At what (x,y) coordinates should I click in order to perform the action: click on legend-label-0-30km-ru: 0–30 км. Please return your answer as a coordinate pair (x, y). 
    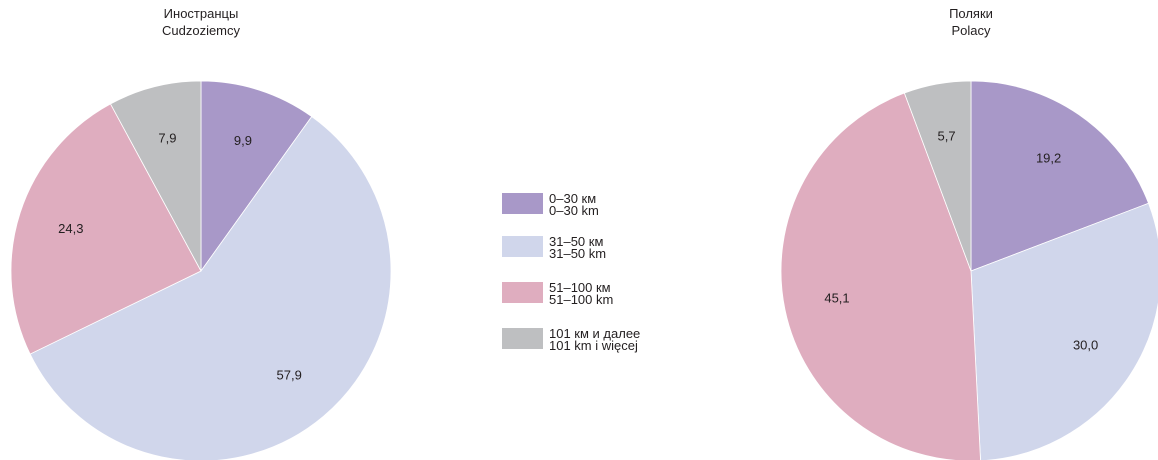
    Looking at the image, I should click on (572, 198).